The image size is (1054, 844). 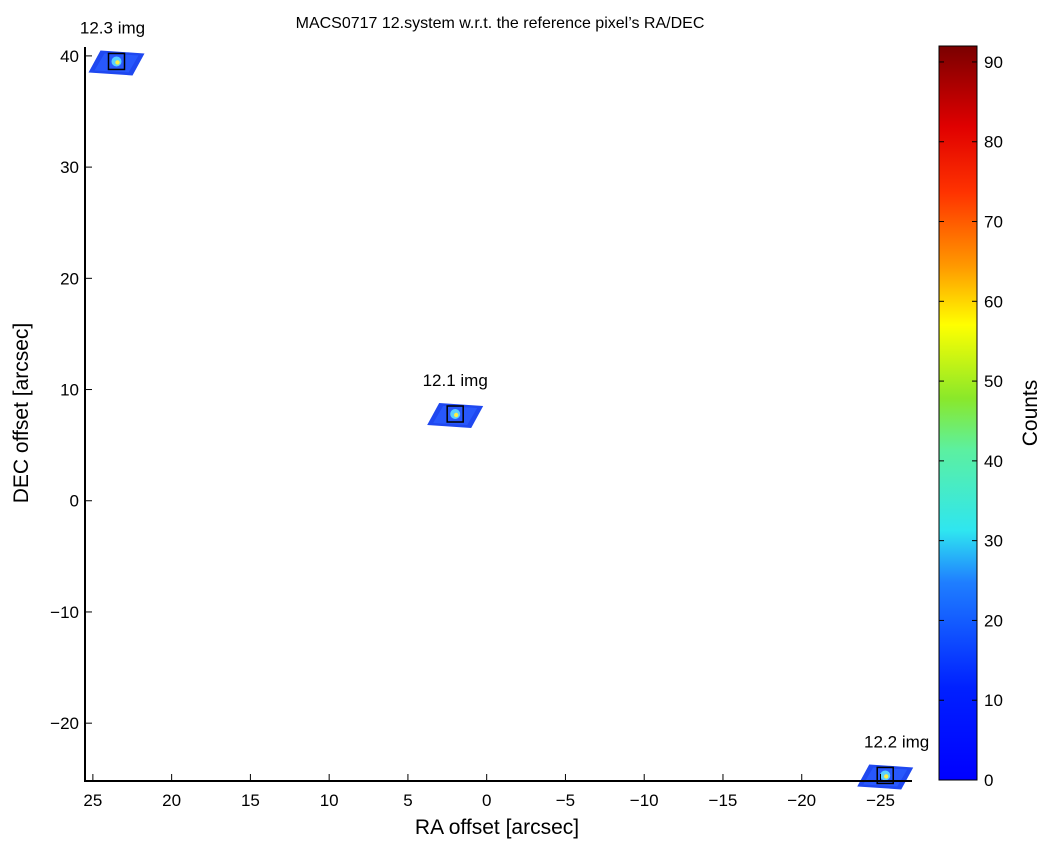 What do you see at coordinates (69, 56) in the screenshot?
I see `y-tick-label: 40` at bounding box center [69, 56].